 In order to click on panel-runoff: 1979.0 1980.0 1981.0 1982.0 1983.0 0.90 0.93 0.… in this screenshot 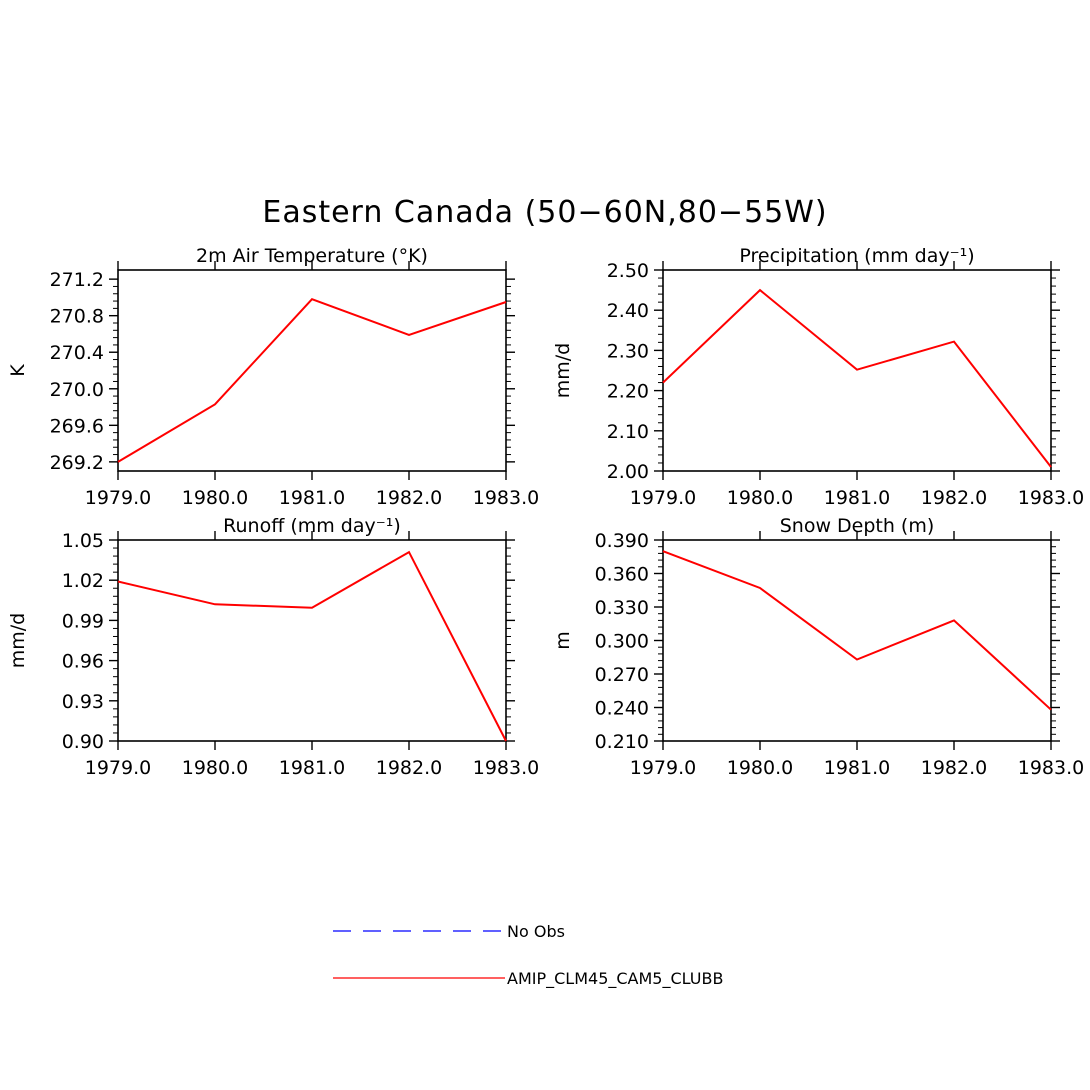, I will do `click(273, 647)`.